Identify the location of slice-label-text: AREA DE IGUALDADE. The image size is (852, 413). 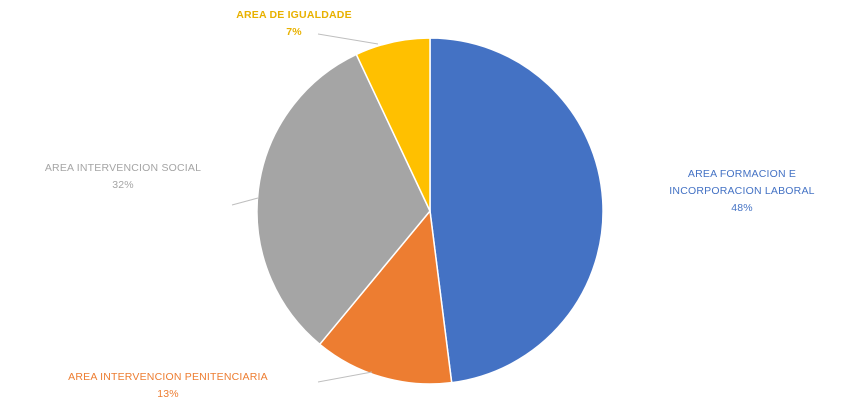
(294, 15).